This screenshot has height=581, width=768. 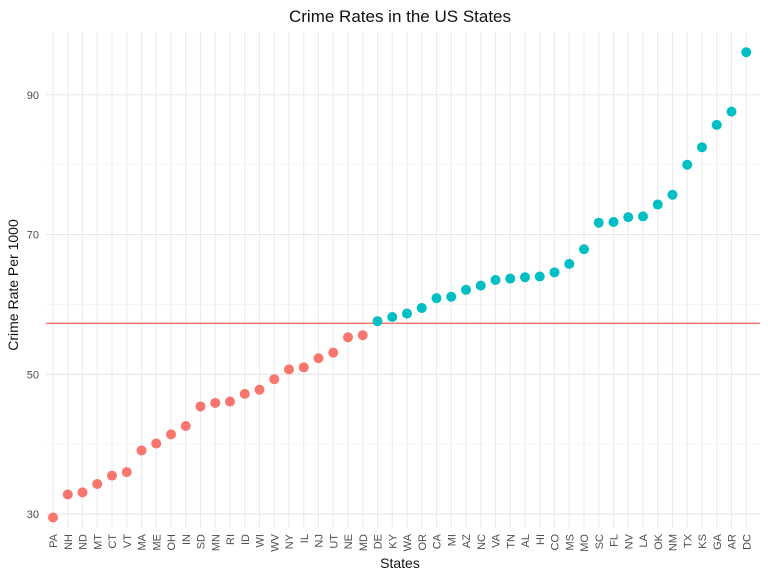 I want to click on data-point-tx, so click(x=687, y=164).